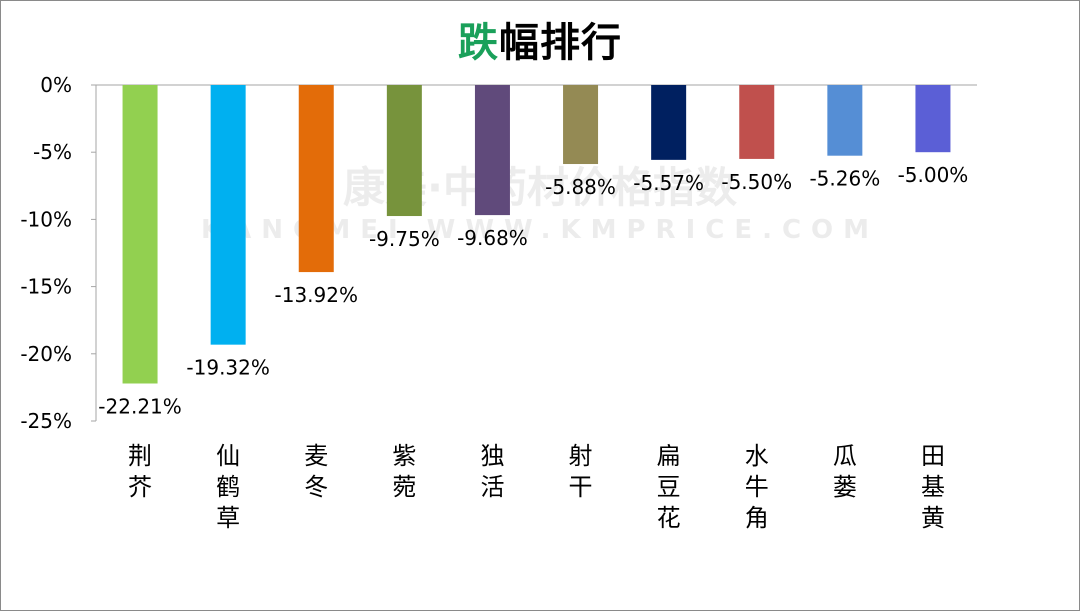 This screenshot has width=1080, height=611. I want to click on category-label: 水牛角, so click(757, 487).